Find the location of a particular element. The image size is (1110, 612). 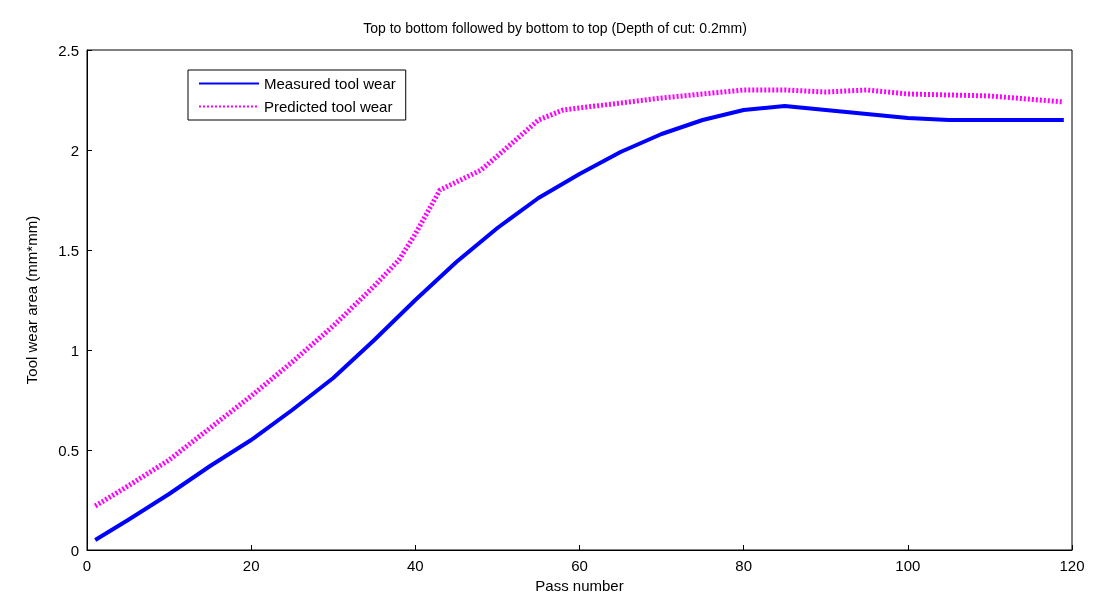

x-tick-label: 20 is located at coordinates (251, 565).